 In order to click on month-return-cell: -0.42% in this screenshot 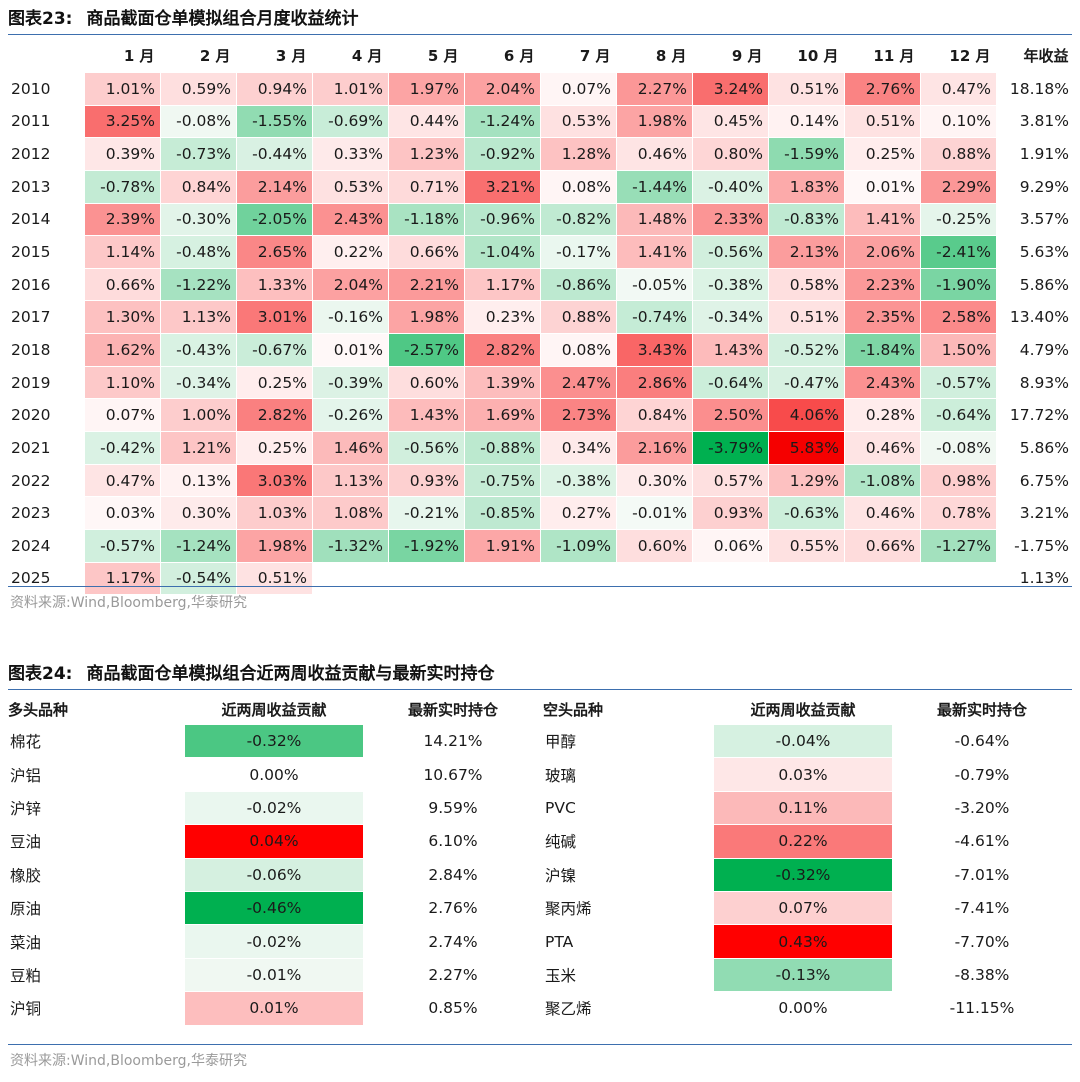, I will do `click(122, 448)`.